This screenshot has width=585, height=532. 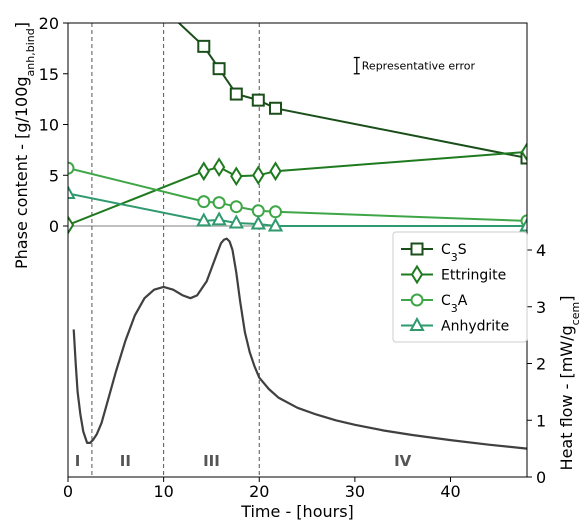 I want to click on legend-item: C3S, so click(x=434, y=253).